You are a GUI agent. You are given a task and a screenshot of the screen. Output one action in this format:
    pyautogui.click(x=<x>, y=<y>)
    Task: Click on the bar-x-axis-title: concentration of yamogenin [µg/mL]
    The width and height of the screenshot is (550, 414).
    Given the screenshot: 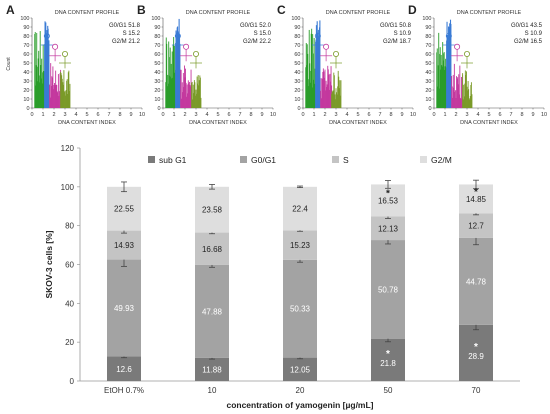 What is the action you would take?
    pyautogui.click(x=299, y=405)
    